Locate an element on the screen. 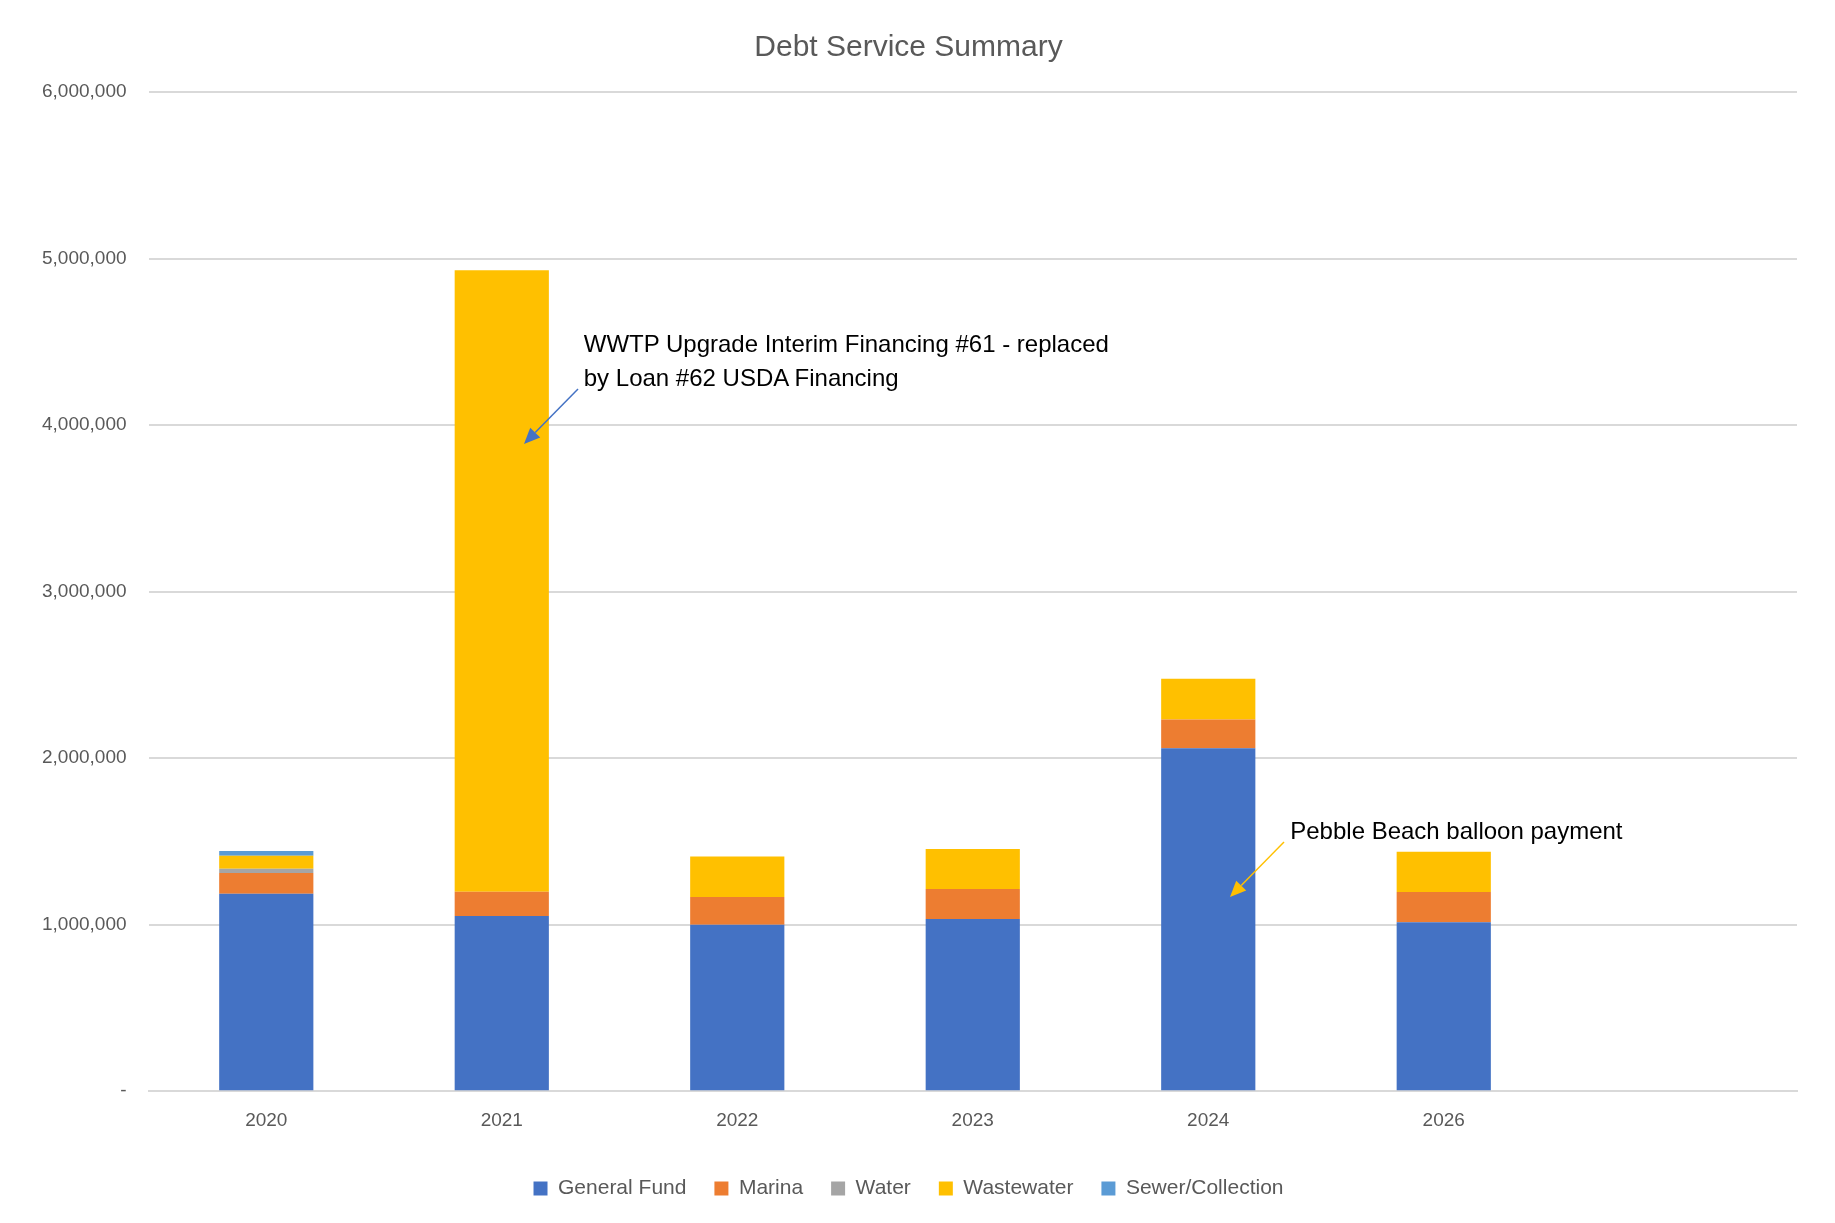  x-tick-label: 2023 is located at coordinates (972, 1119).